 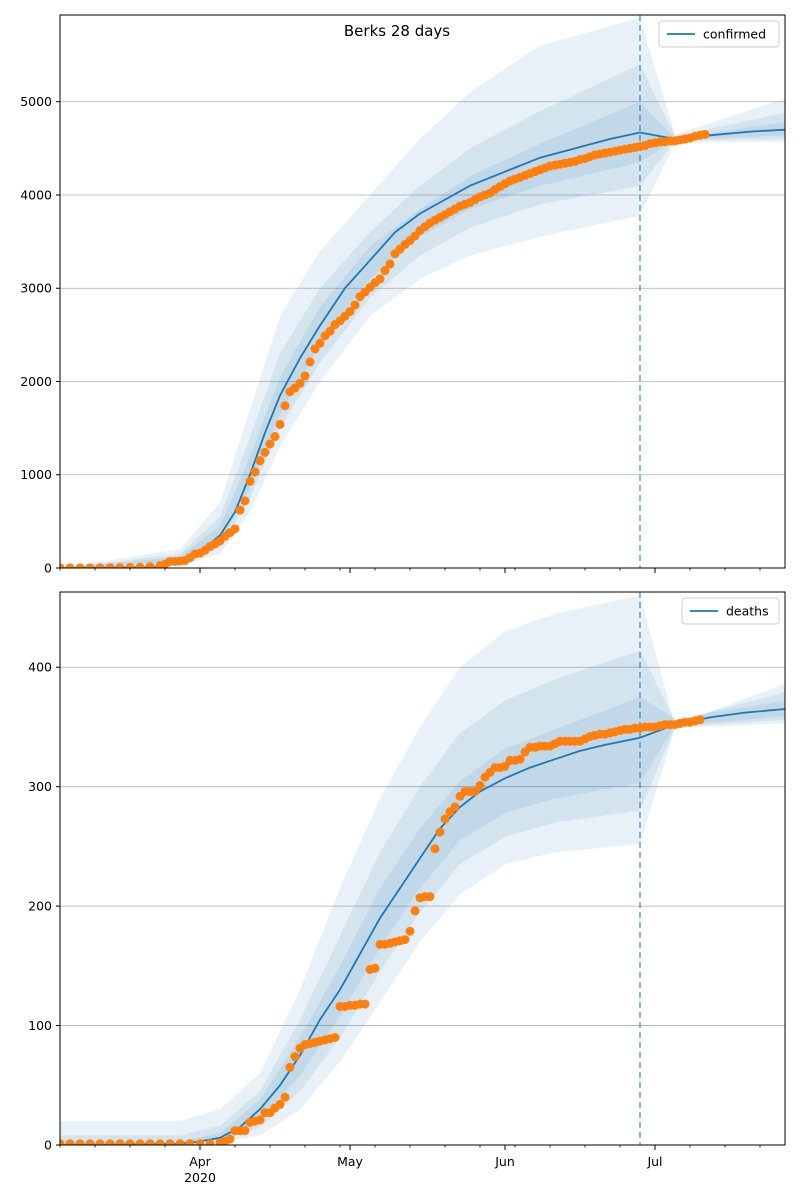 I want to click on legend-label: confirmed, so click(x=734, y=34).